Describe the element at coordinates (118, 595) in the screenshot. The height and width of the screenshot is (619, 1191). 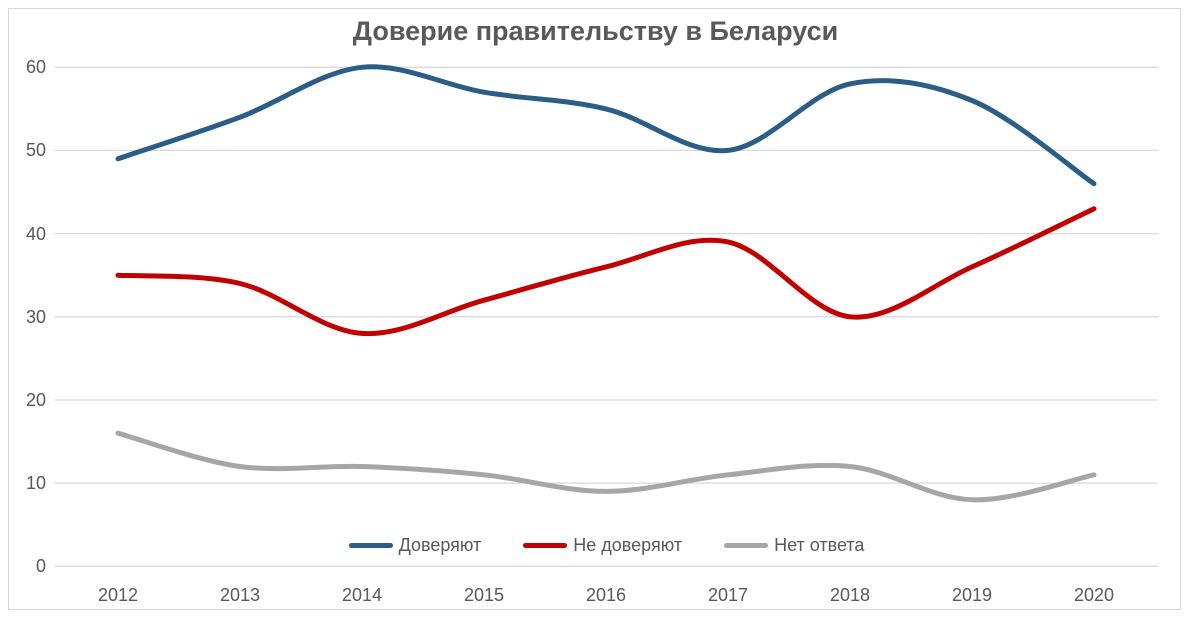
I see `x-axis-label-2012: 2012` at that location.